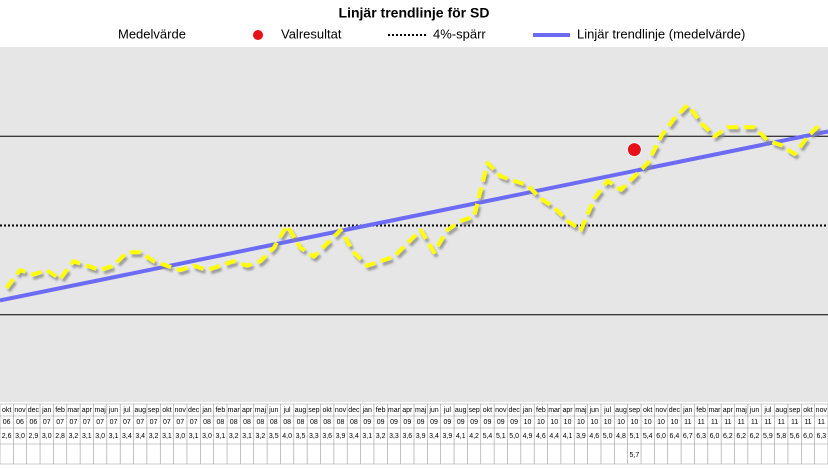 The image size is (828, 468). What do you see at coordinates (33, 422) in the screenshot?
I see `table-year: 06` at bounding box center [33, 422].